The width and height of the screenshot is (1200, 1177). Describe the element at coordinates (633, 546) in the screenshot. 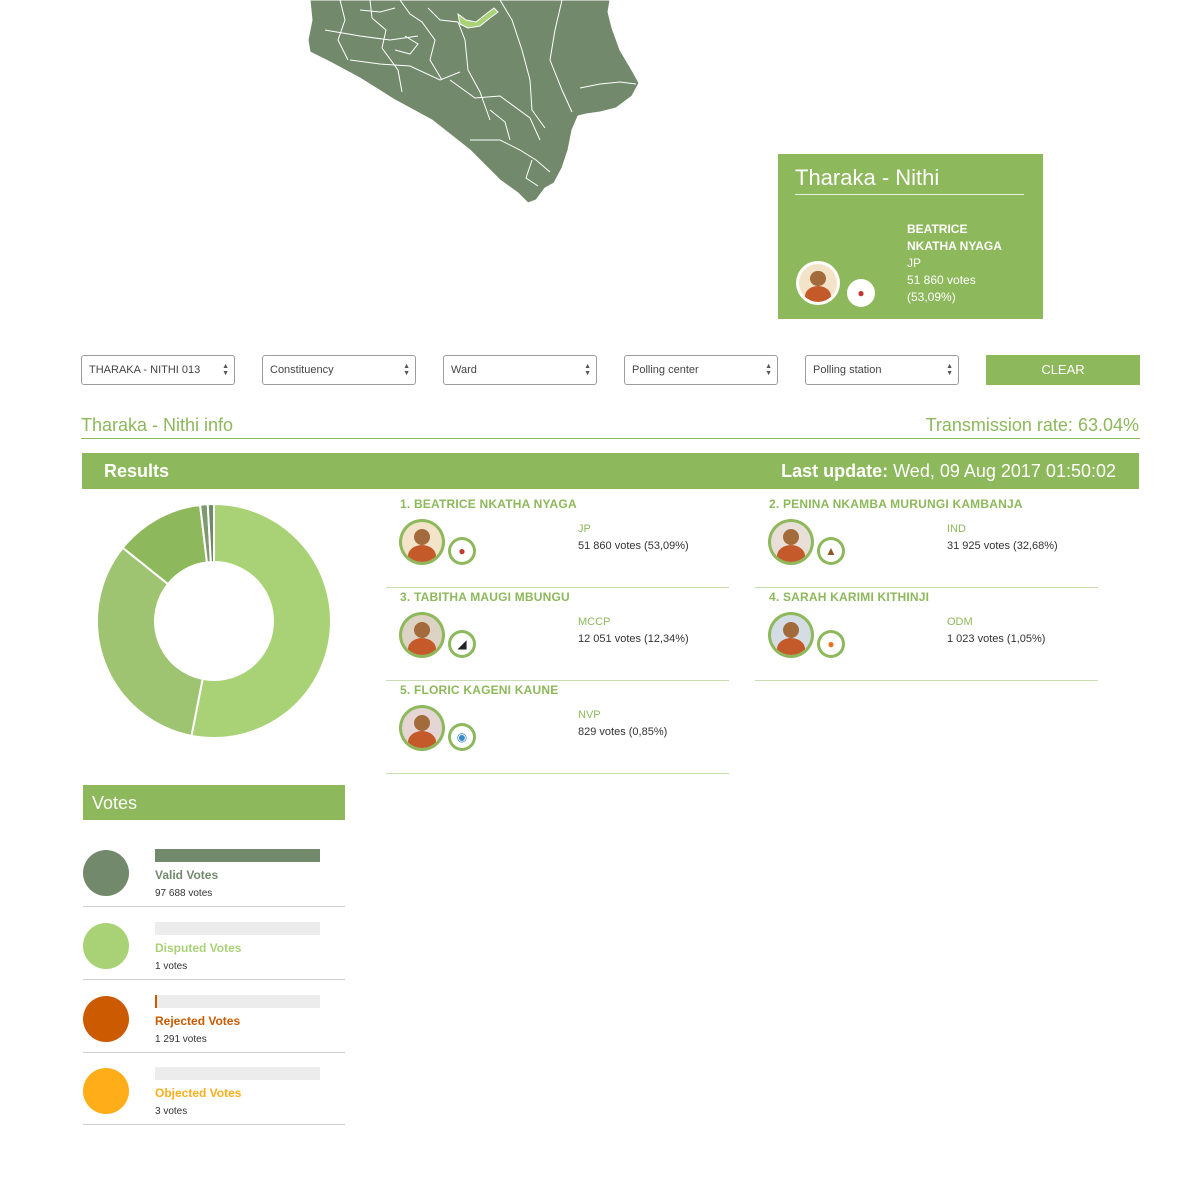

I see `candidate-votes: 51 860 votes (53,09%)` at that location.